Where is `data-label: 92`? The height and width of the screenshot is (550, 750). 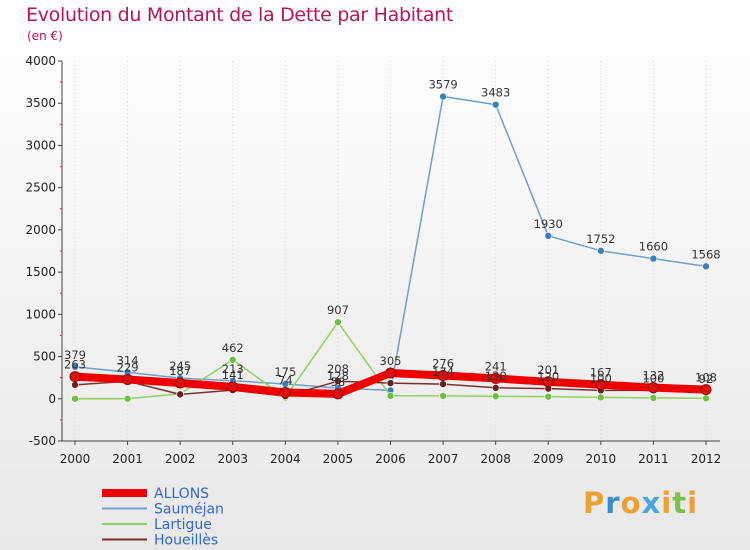 data-label: 92 is located at coordinates (706, 379).